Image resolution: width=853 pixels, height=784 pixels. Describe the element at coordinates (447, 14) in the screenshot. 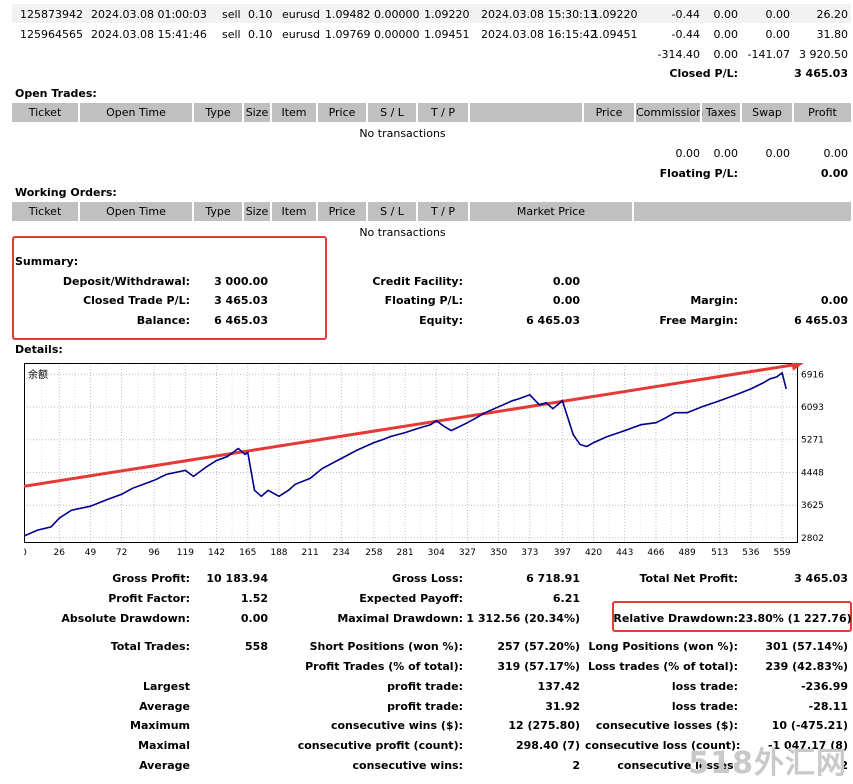

I see `closed-tp-1: 1.09220` at that location.